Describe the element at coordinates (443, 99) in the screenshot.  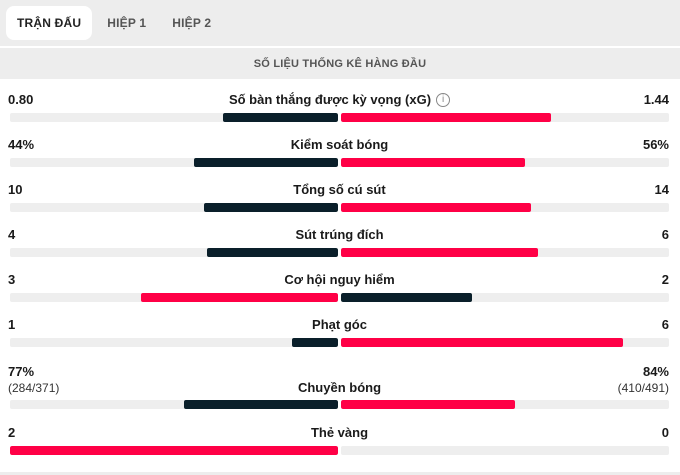
I see `info-icon: i` at that location.